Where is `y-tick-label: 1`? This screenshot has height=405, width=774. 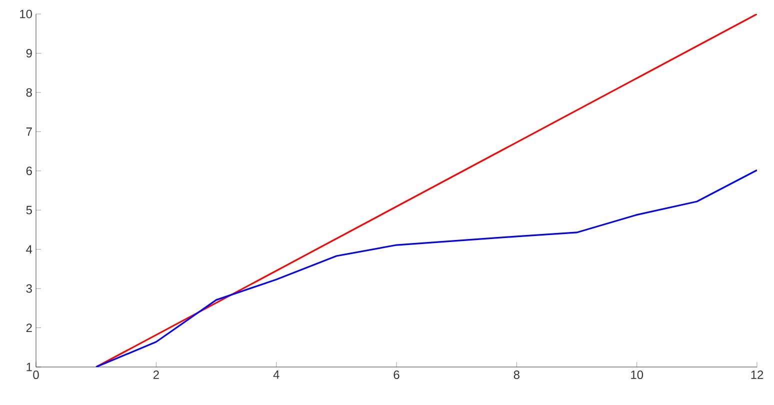 y-tick-label: 1 is located at coordinates (29, 367).